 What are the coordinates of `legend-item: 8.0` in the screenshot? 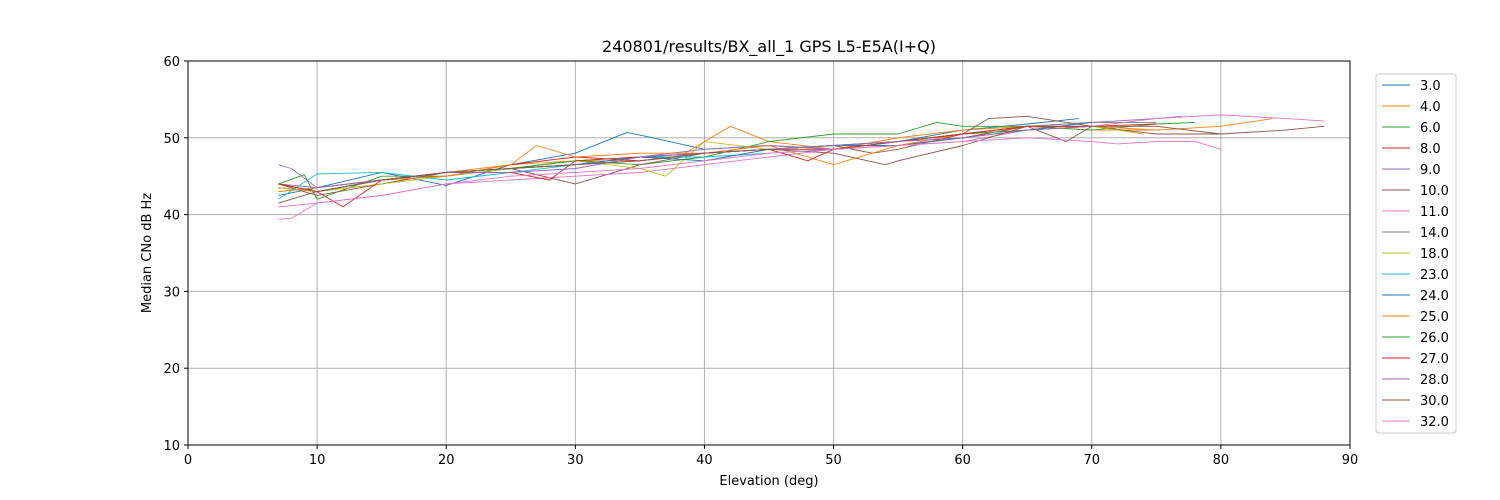 It's located at (1411, 149).